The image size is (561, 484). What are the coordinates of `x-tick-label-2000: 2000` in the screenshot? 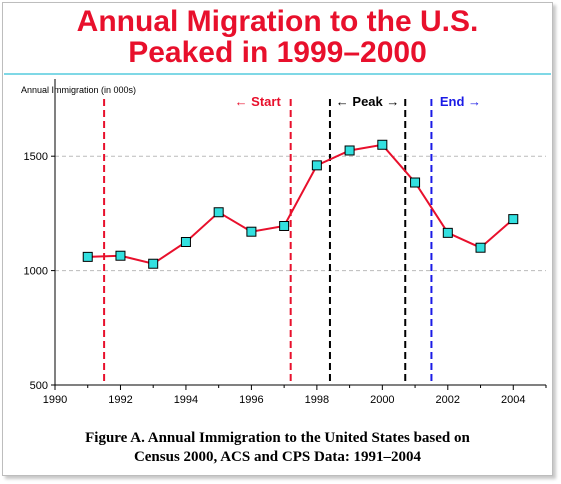 It's located at (382, 400).